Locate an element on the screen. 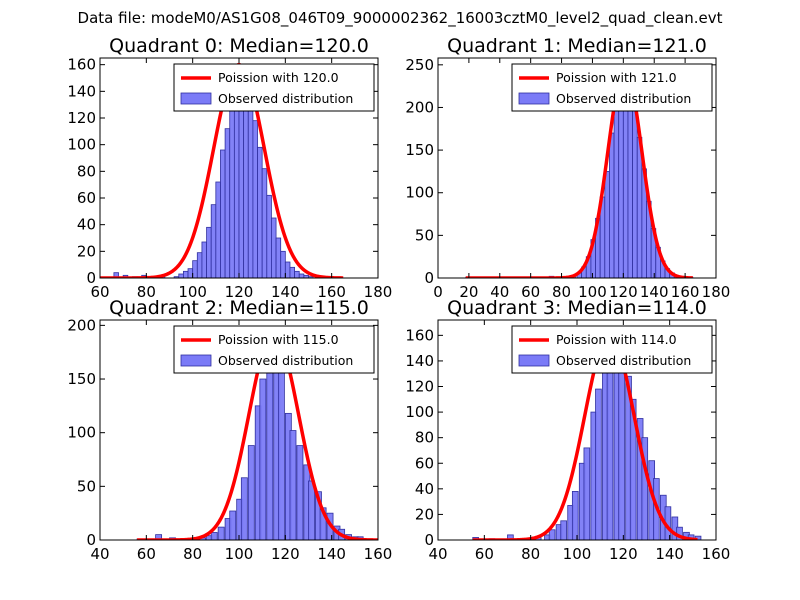 The height and width of the screenshot is (600, 800). x-tick-label: 0 is located at coordinates (438, 292).